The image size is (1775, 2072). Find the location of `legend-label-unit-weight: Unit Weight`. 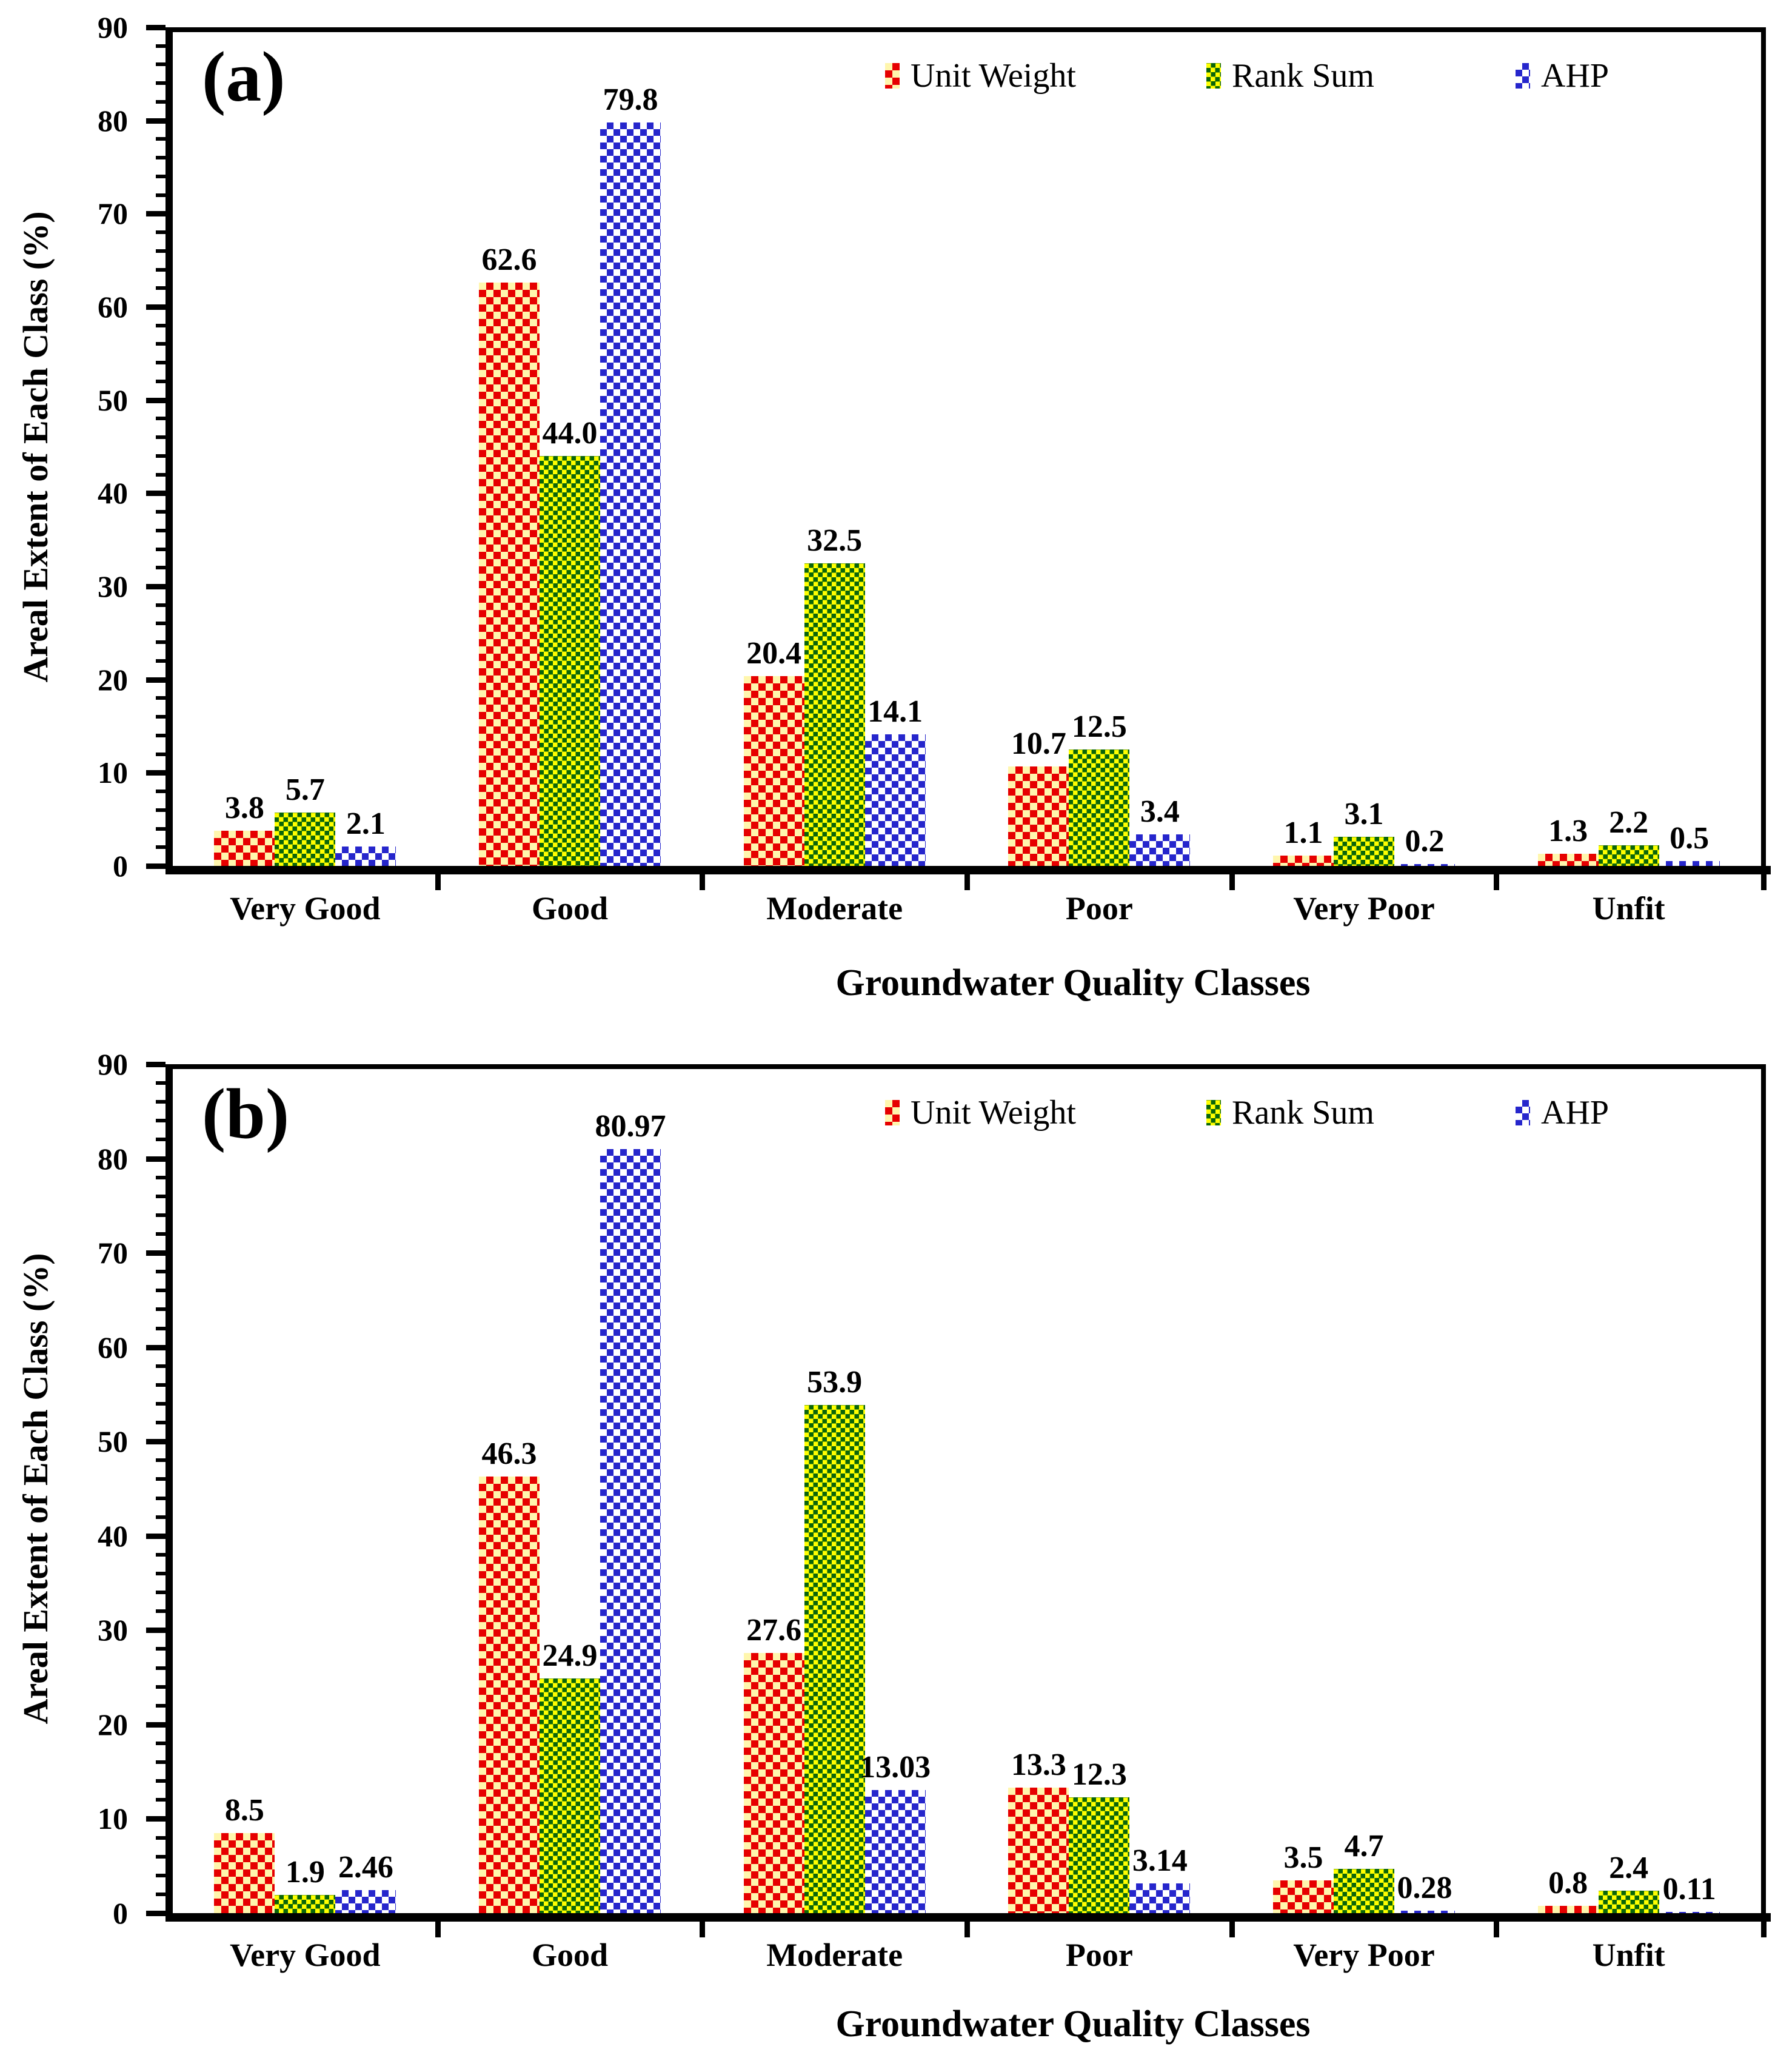

legend-label-unit-weight: Unit Weight is located at coordinates (994, 1113).